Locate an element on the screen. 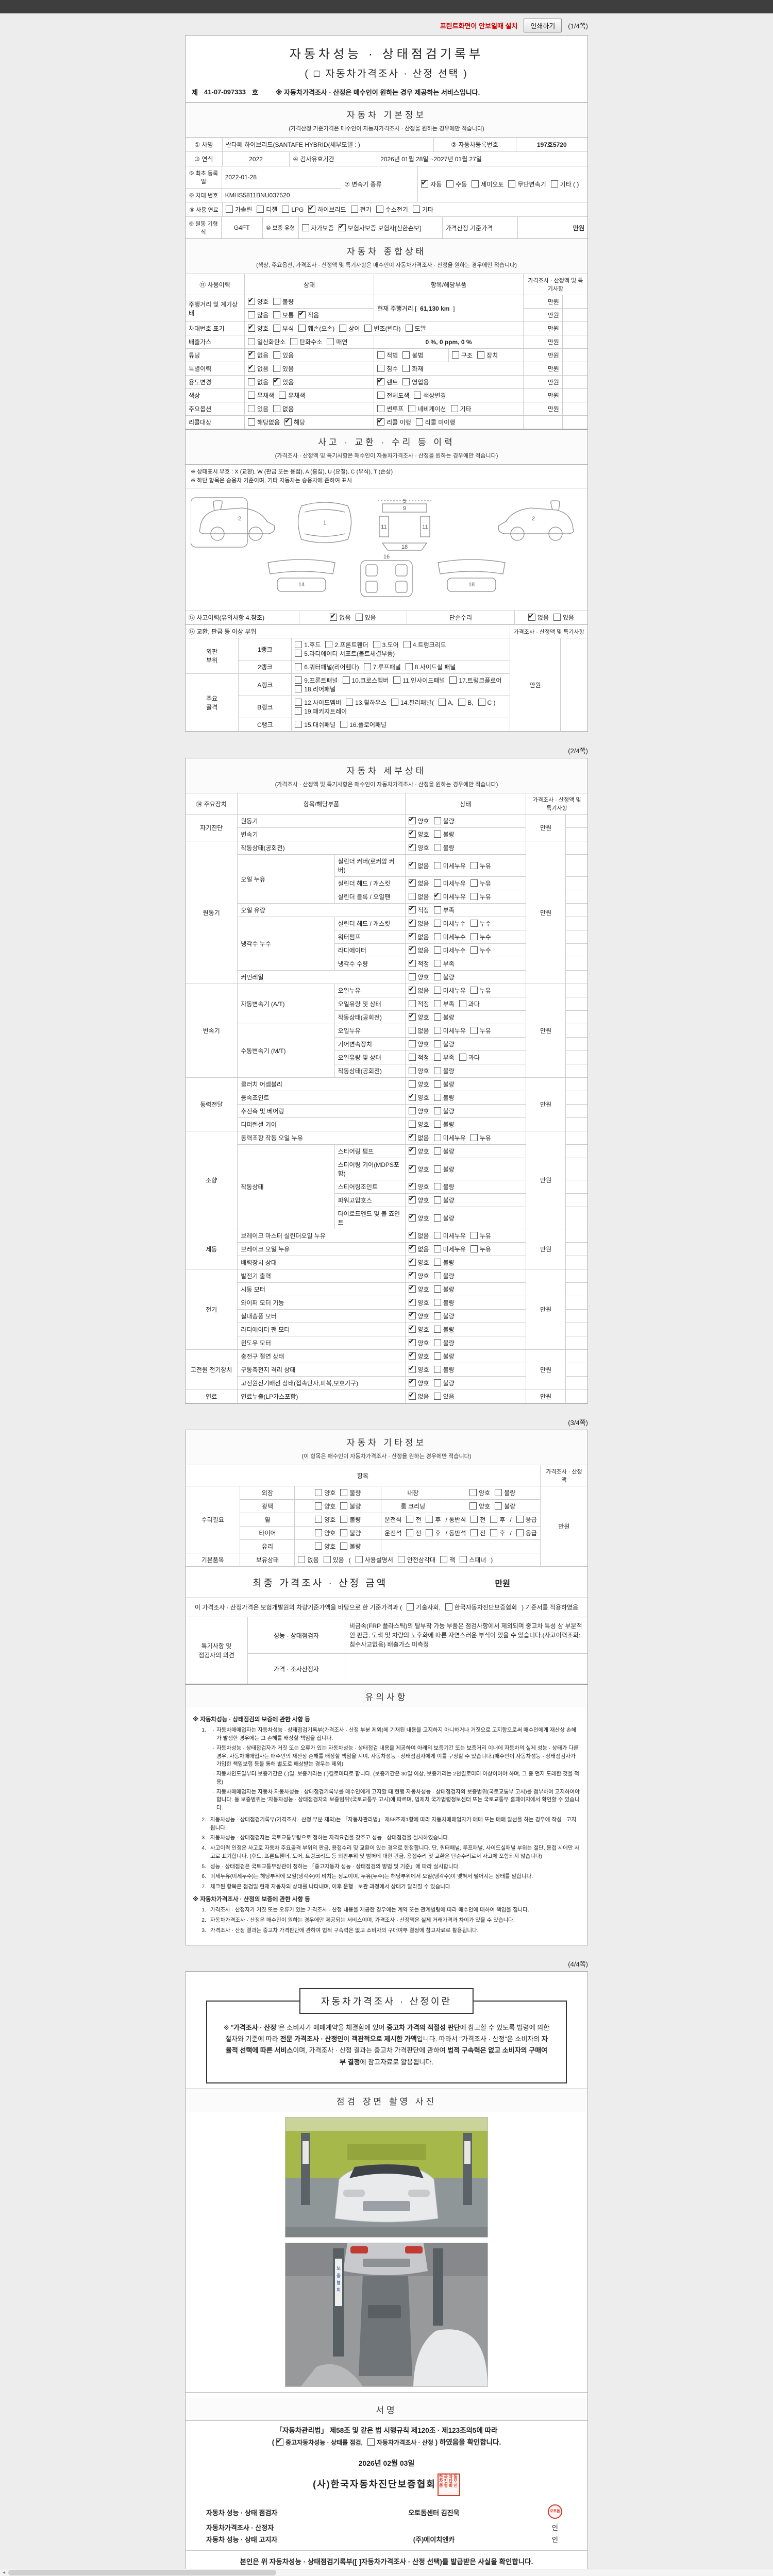  print-install-link: 프린트화면이 안보일때 설치 is located at coordinates (479, 26).